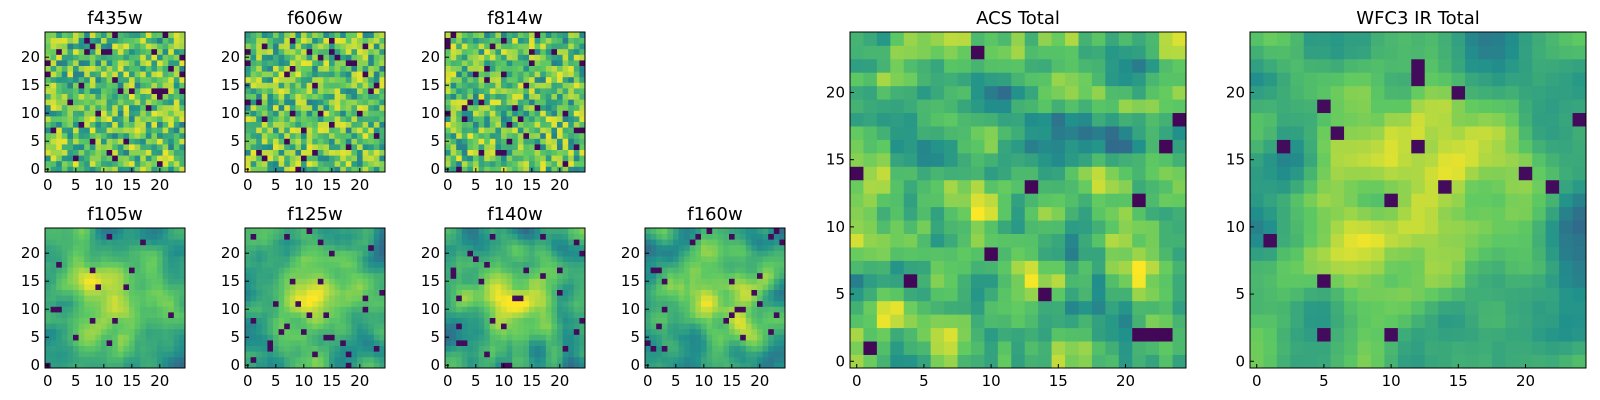  What do you see at coordinates (430, 57) in the screenshot?
I see `y-tick-label: 20` at bounding box center [430, 57].